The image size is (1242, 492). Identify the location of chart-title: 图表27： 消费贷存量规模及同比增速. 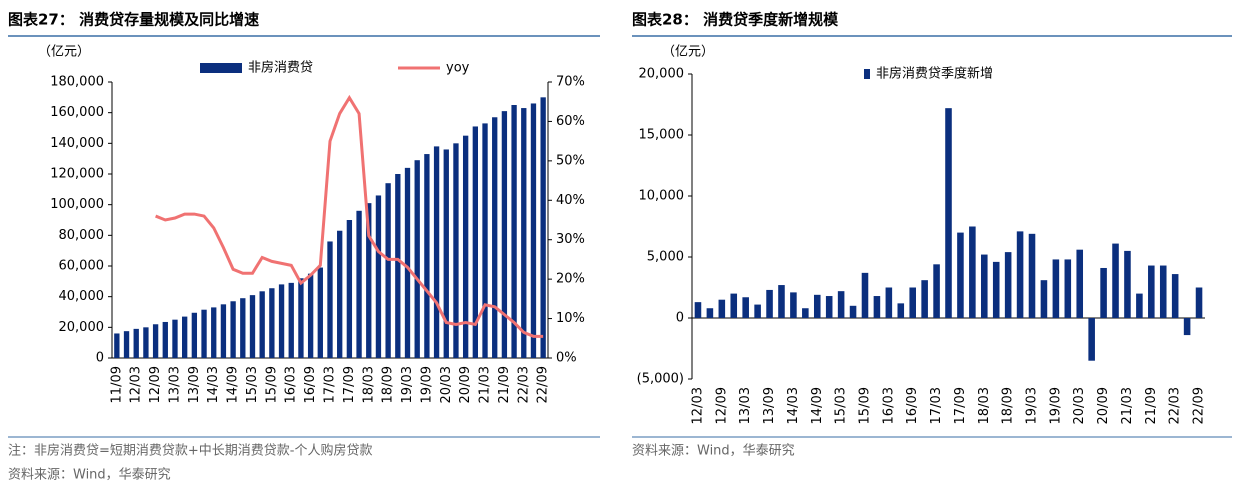
(133, 20).